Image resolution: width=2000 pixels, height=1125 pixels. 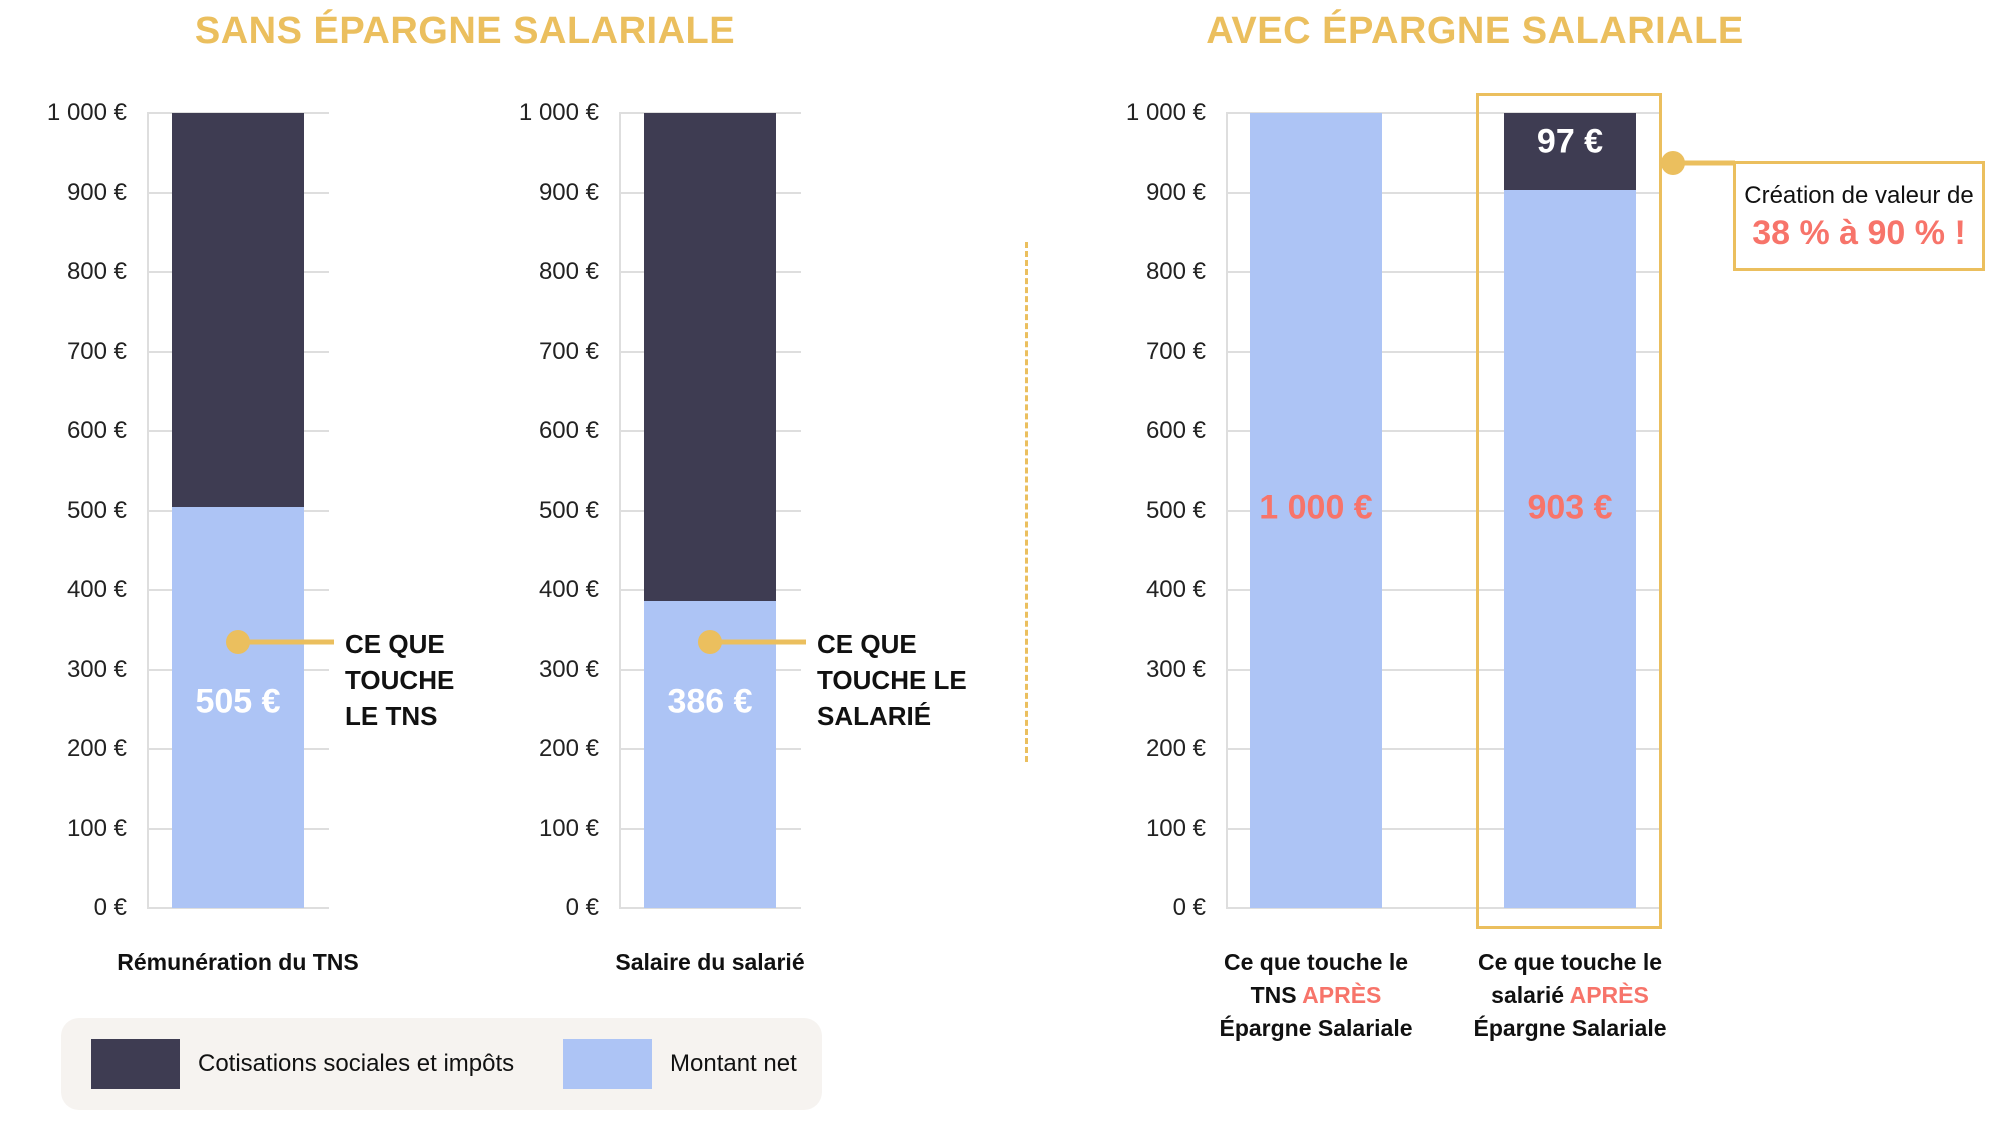 What do you see at coordinates (465, 31) in the screenshot?
I see `title-left: SANS ÉPARGNE SALARIALE` at bounding box center [465, 31].